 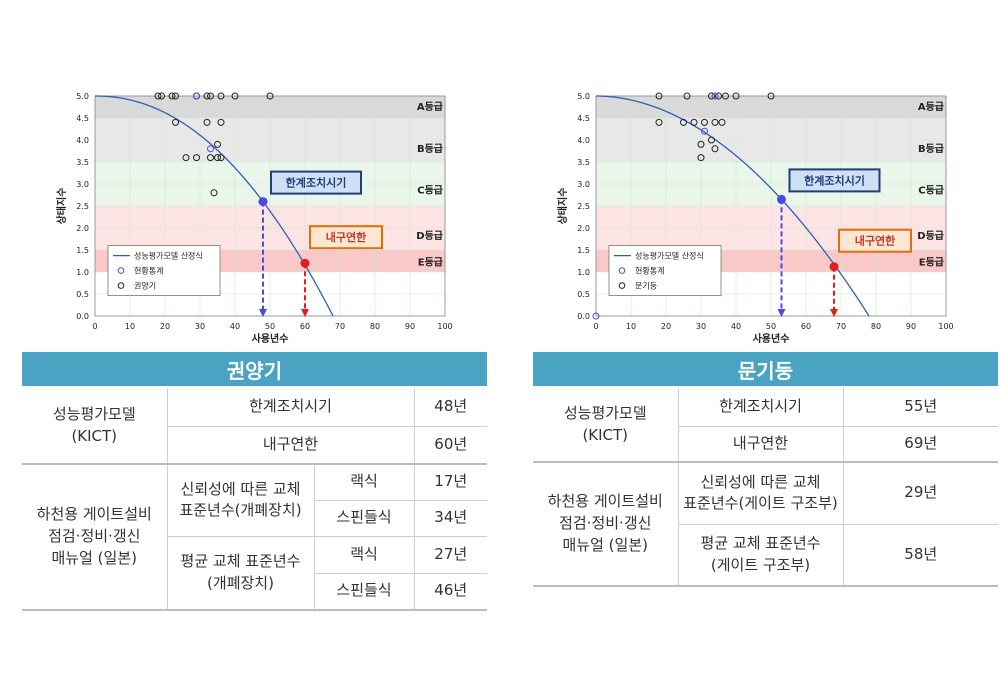 I want to click on x-tick-2: 20, so click(x=666, y=326).